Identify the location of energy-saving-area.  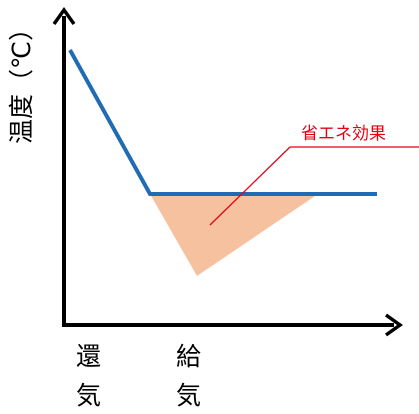
(234, 235).